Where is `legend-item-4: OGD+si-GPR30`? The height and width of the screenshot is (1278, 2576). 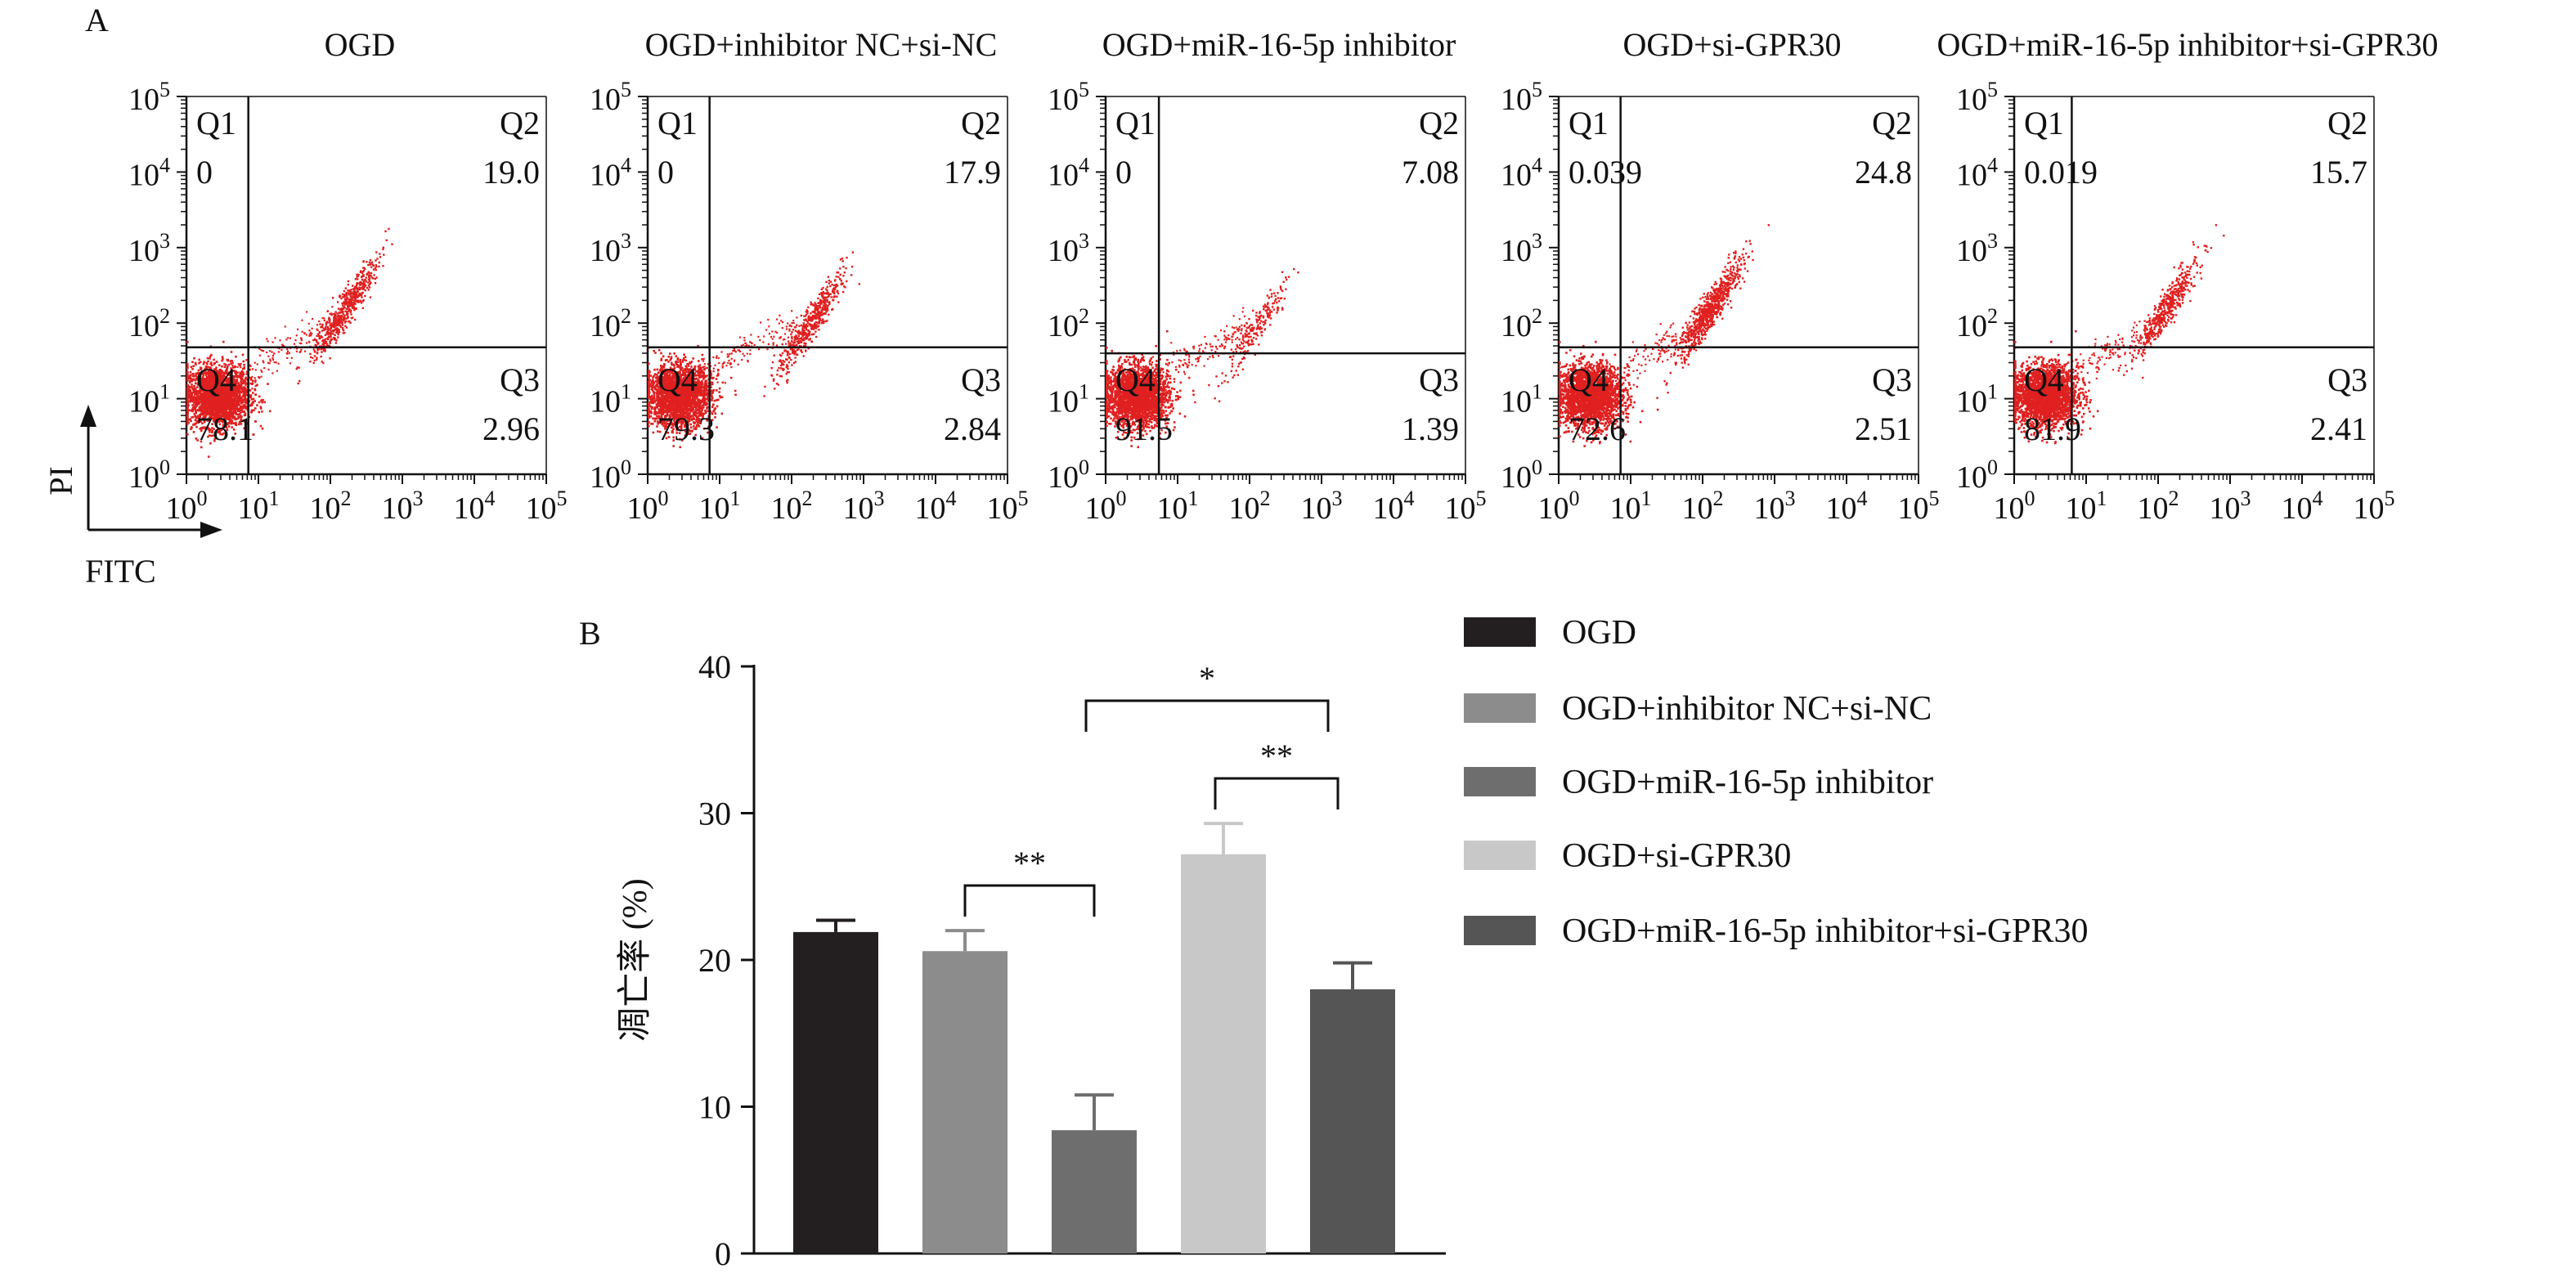 legend-item-4: OGD+si-GPR30 is located at coordinates (1627, 856).